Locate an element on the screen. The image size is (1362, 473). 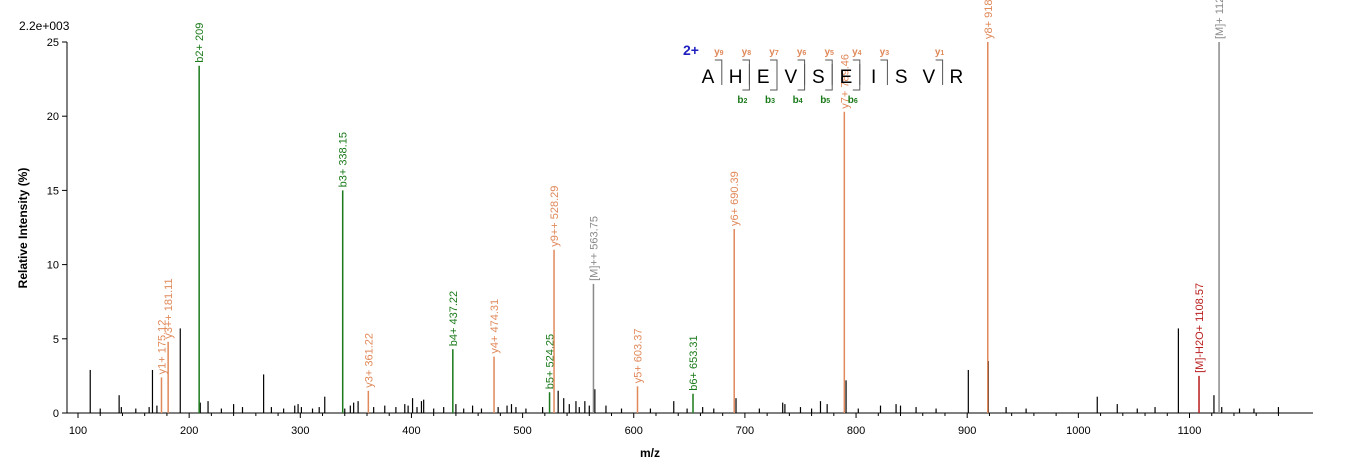
peak-label: y7+ 789.46 is located at coordinates (845, 81).